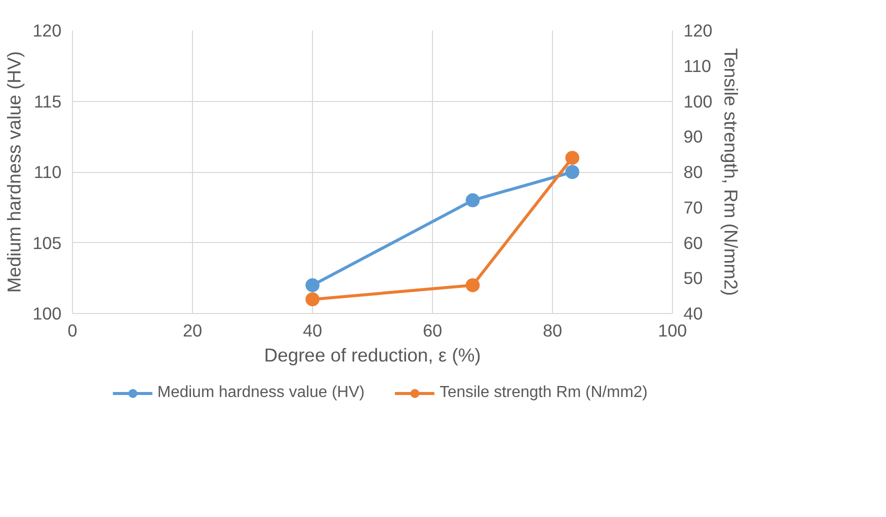 The image size is (886, 517). Describe the element at coordinates (48, 172) in the screenshot. I see `y-tick-label: 110` at that location.